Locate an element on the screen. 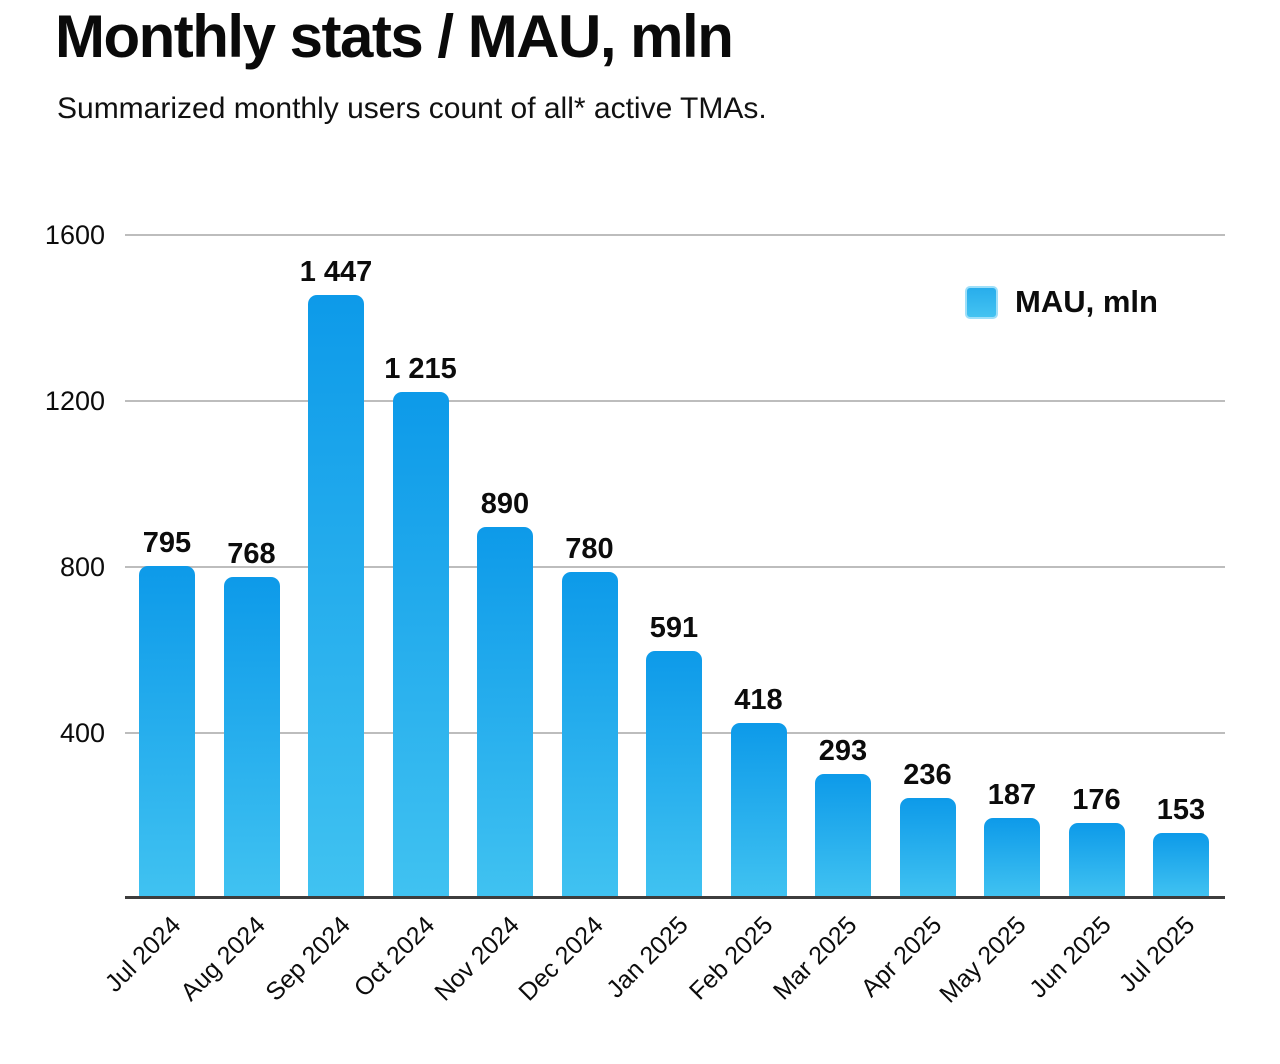 Image resolution: width=1280 pixels, height=1064 pixels. bar-jul-2025 is located at coordinates (1181, 864).